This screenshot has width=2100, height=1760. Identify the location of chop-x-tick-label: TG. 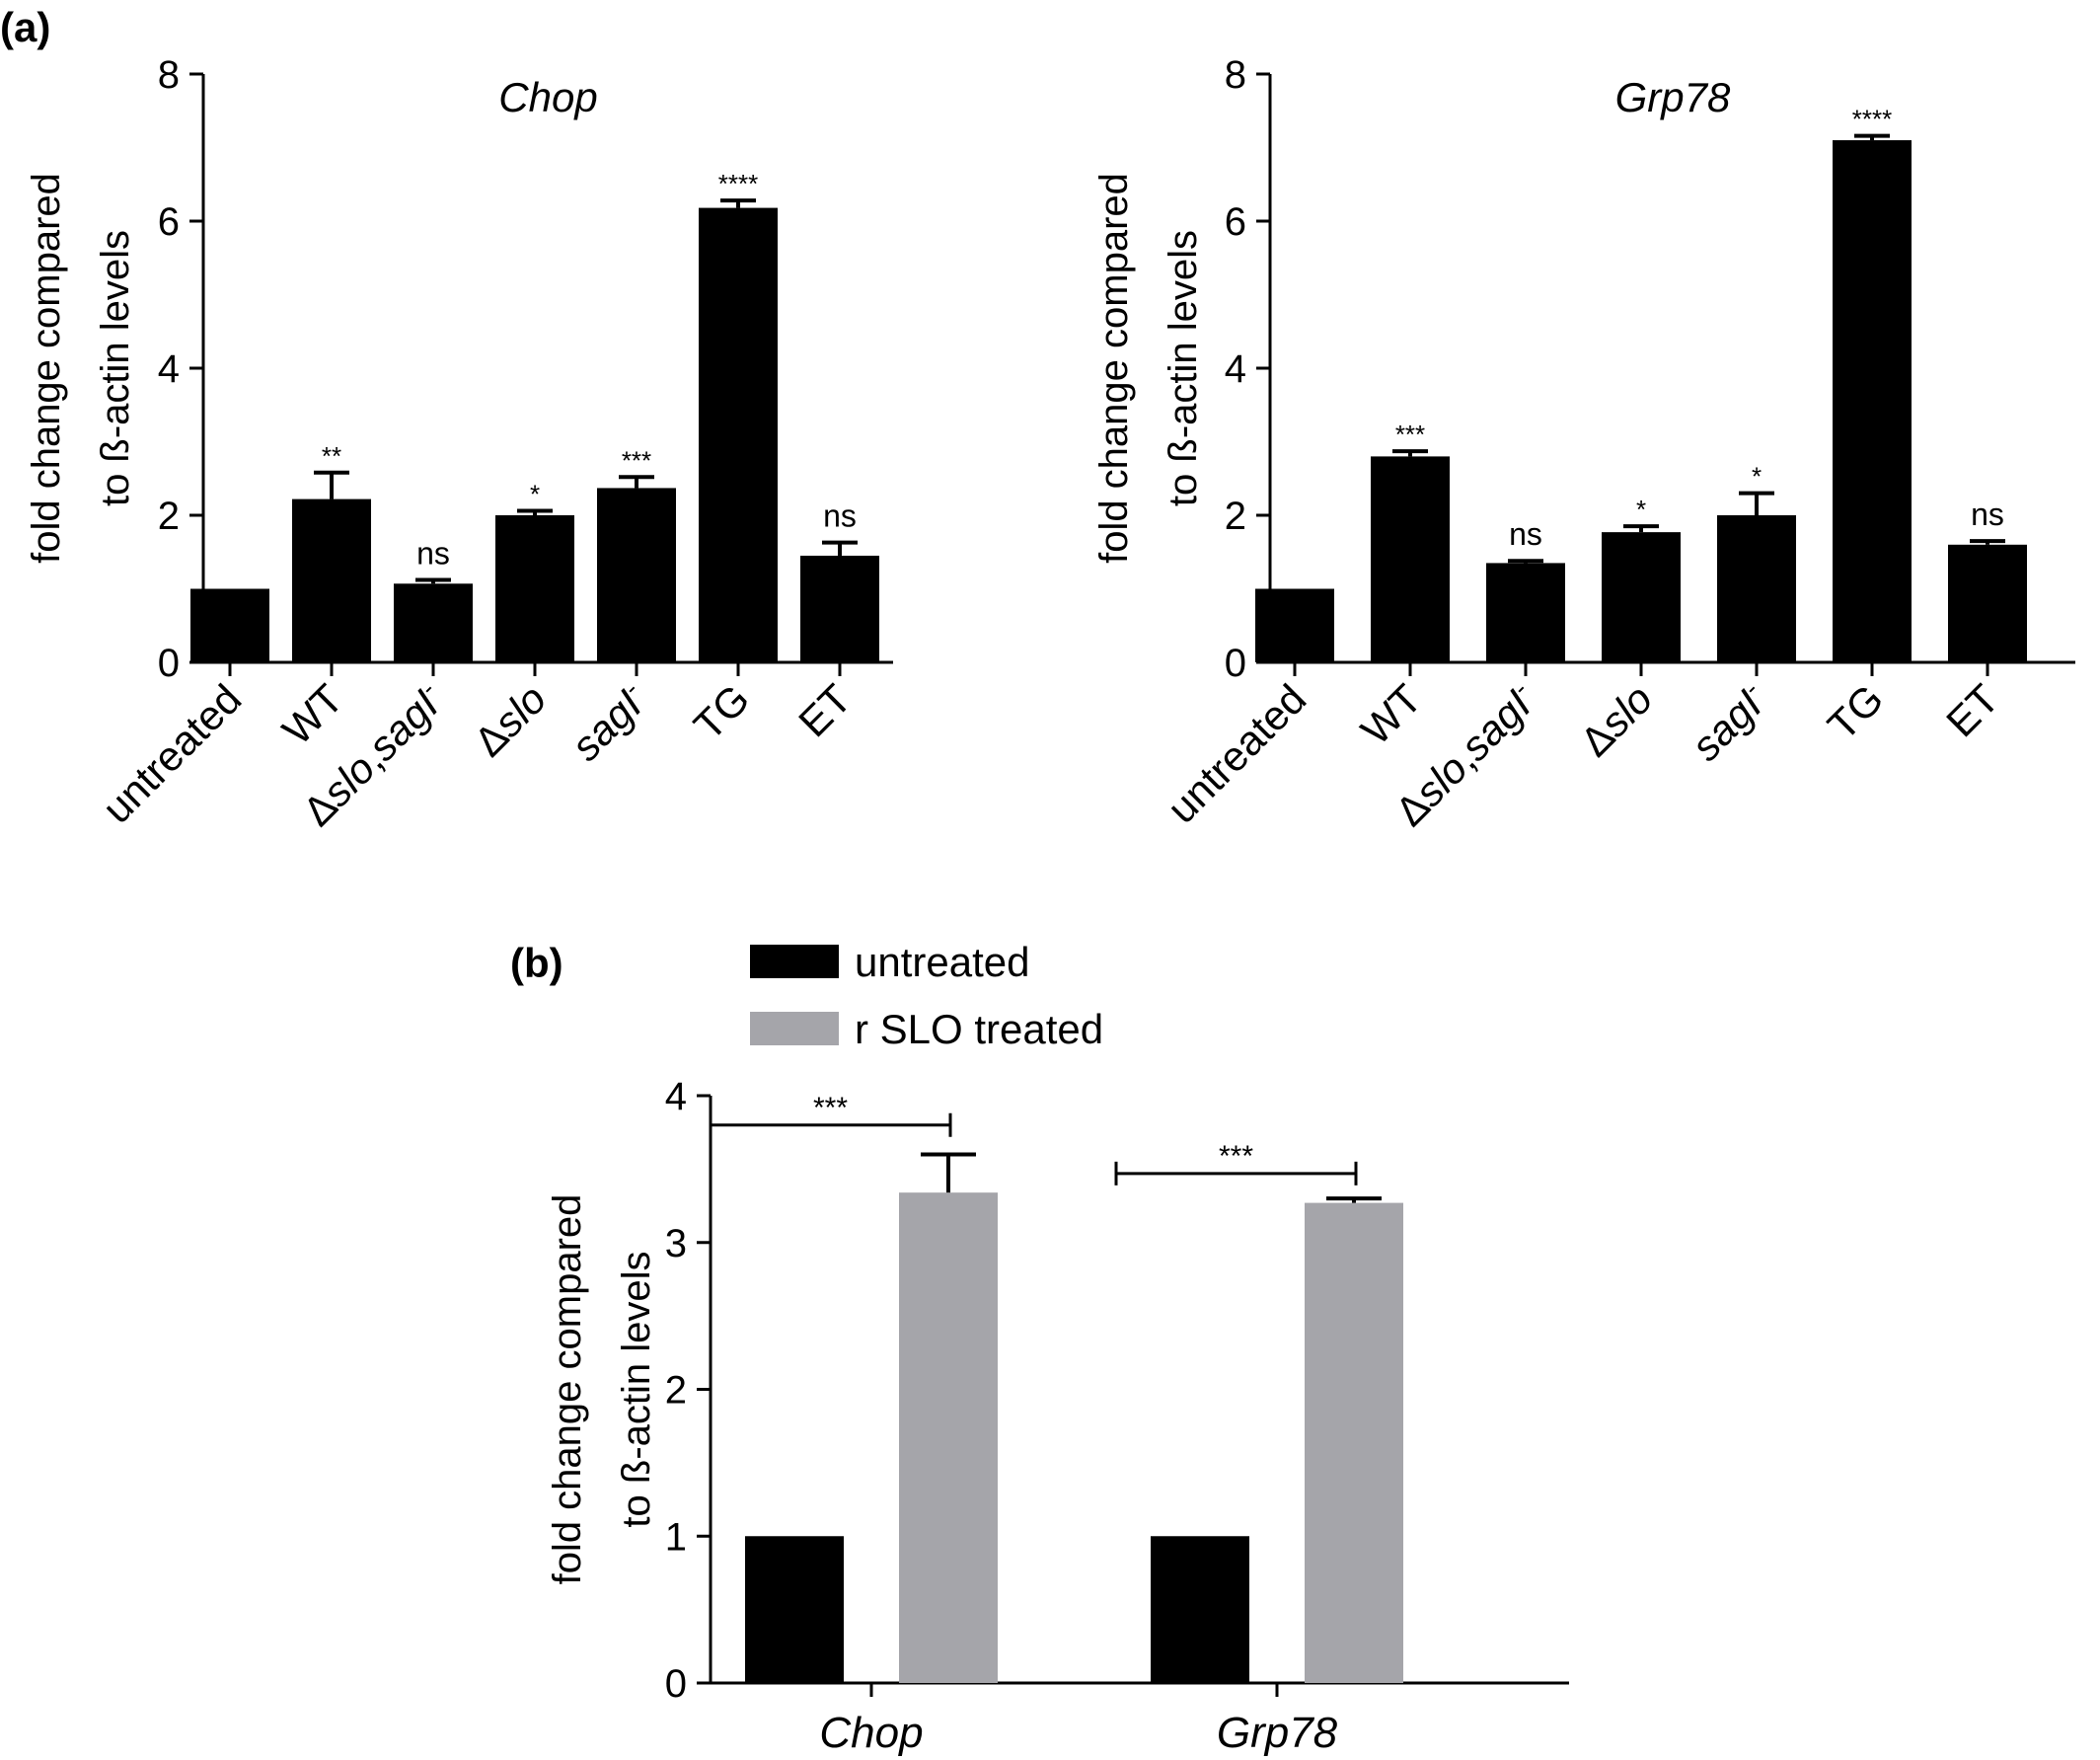
(722, 712).